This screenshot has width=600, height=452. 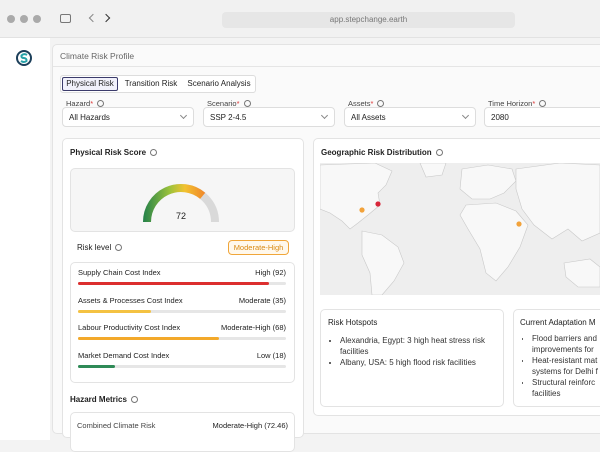 I want to click on sidebar, so click(x=25, y=239).